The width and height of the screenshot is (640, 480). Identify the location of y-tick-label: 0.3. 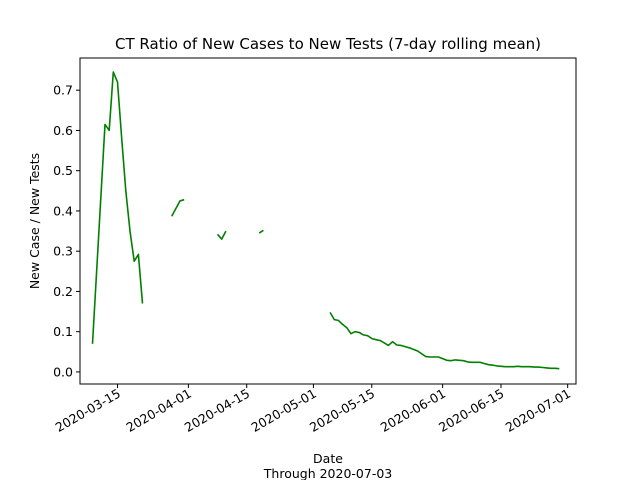
(63, 251).